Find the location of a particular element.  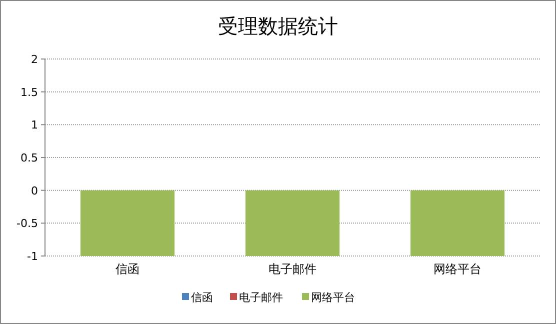

y-tick-label: 1.5 is located at coordinates (29, 92).